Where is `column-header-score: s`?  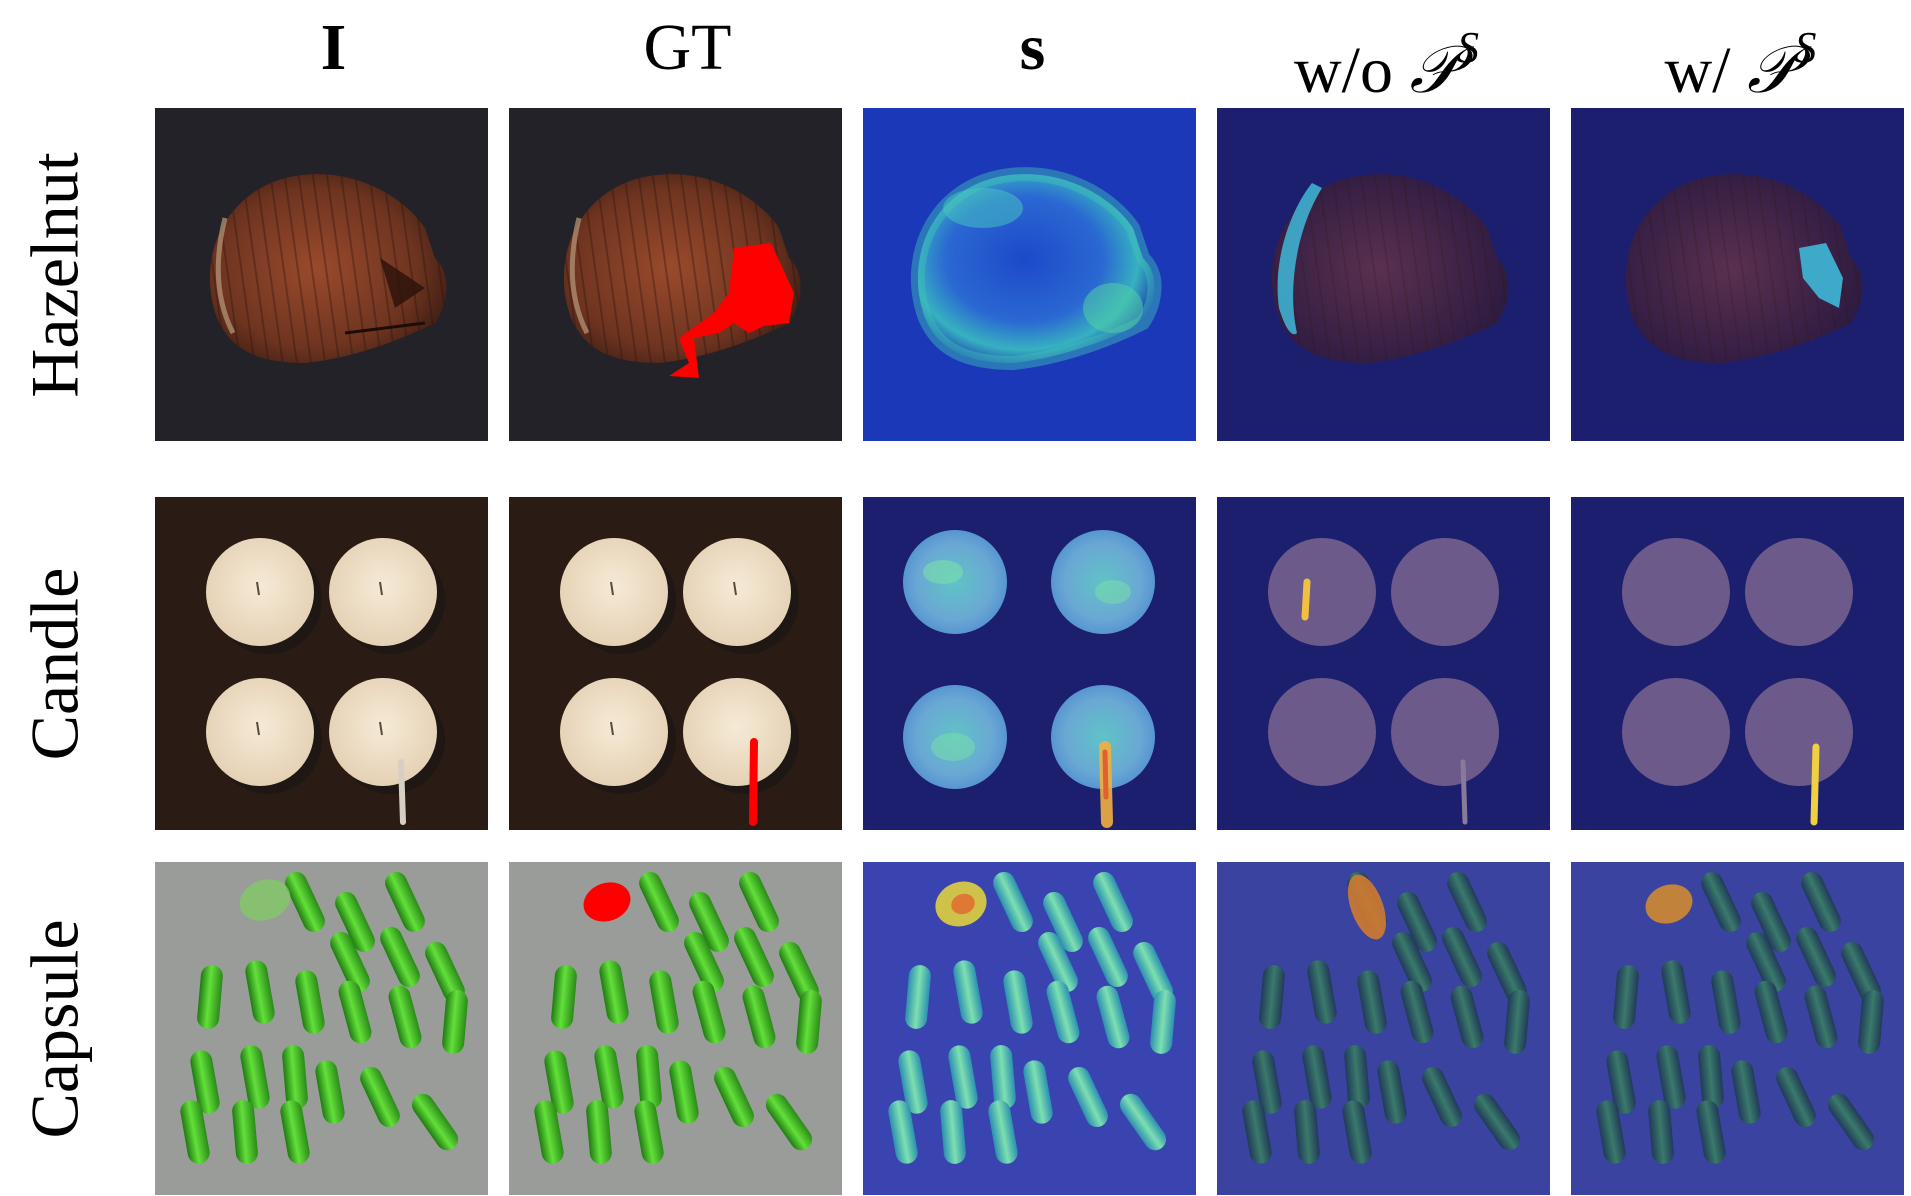 column-header-score: s is located at coordinates (1032, 47).